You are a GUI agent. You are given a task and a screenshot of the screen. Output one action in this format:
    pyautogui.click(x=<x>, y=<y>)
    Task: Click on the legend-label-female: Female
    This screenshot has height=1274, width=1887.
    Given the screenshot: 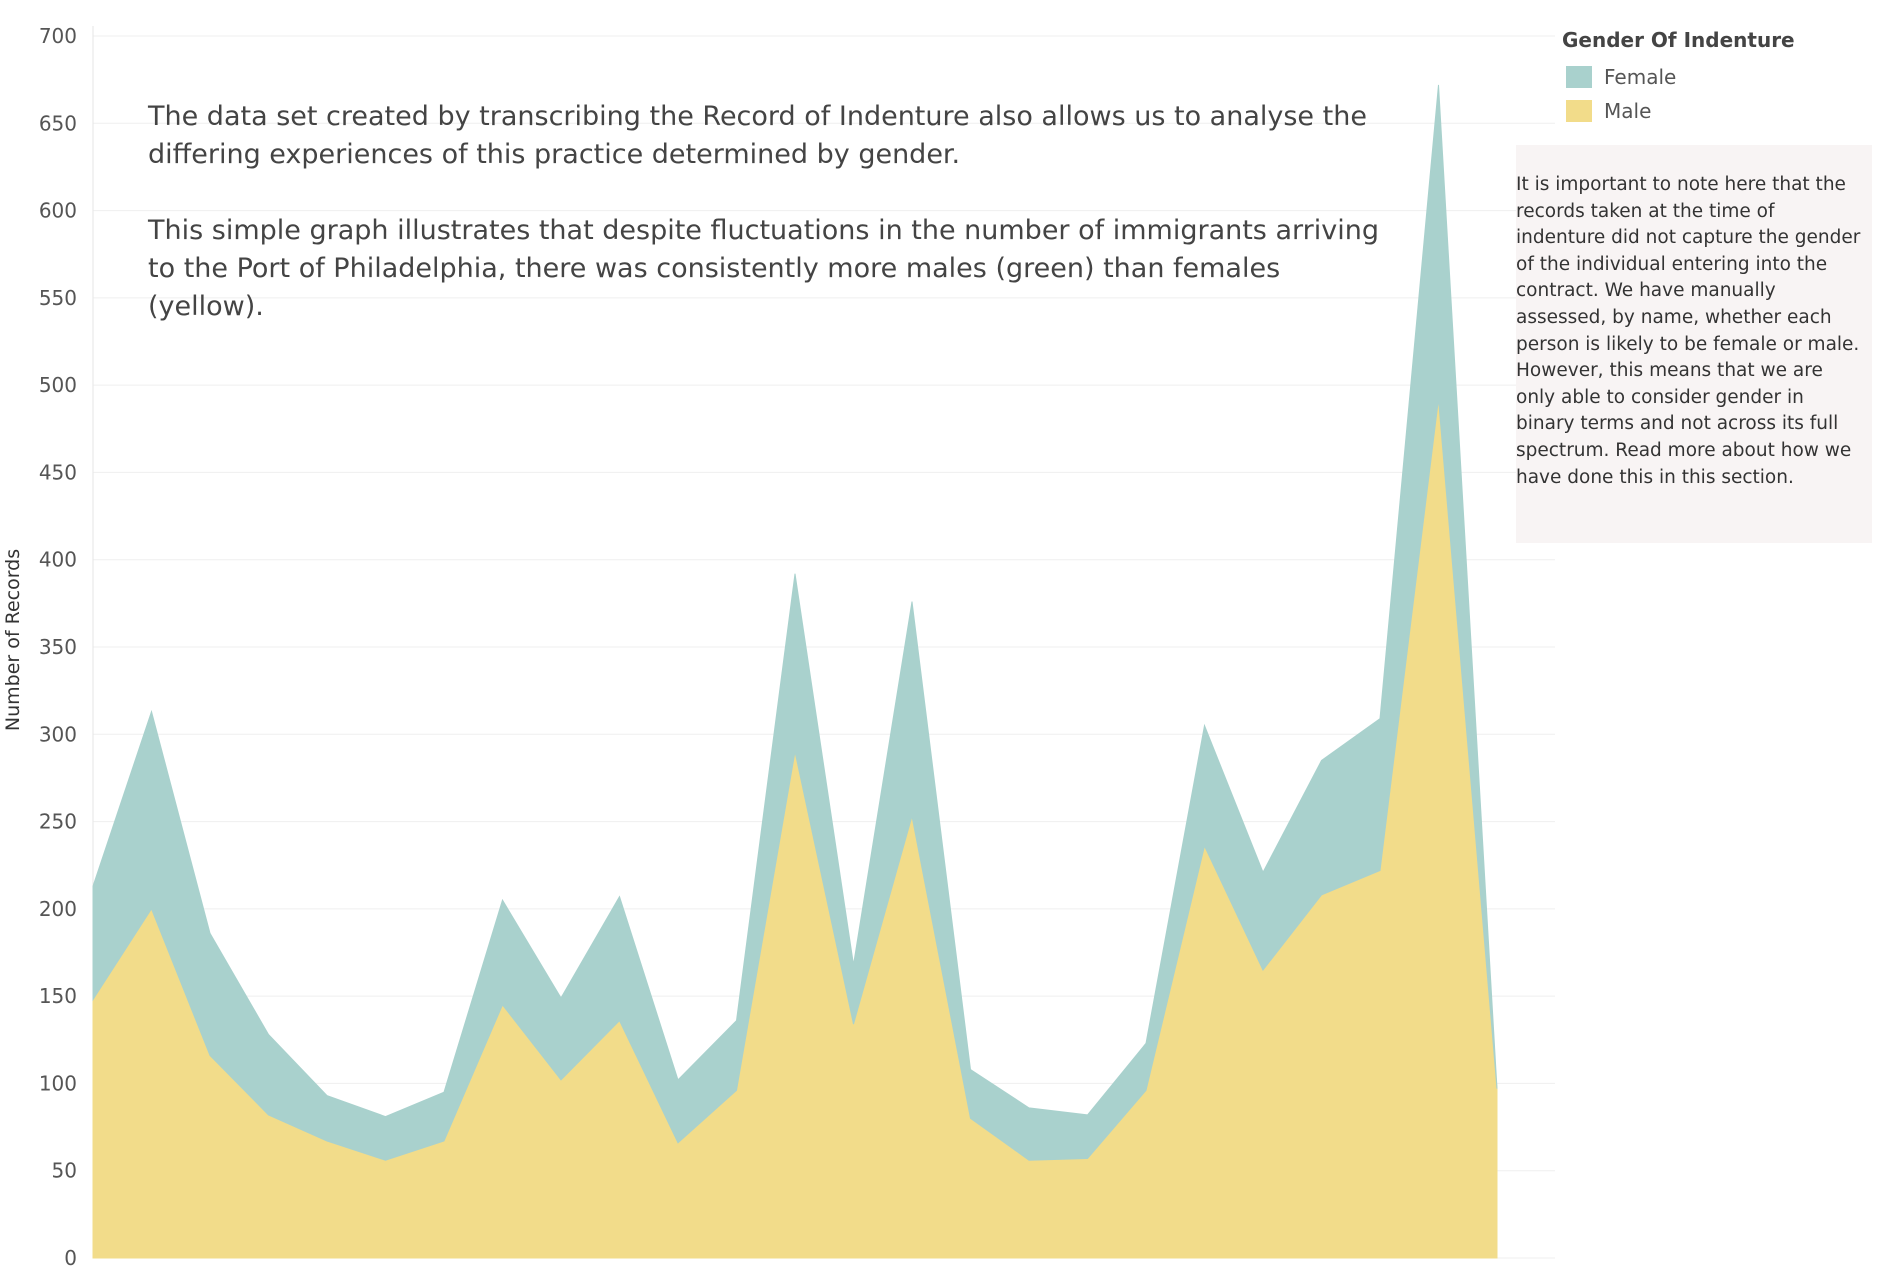 What is the action you would take?
    pyautogui.click(x=1640, y=77)
    